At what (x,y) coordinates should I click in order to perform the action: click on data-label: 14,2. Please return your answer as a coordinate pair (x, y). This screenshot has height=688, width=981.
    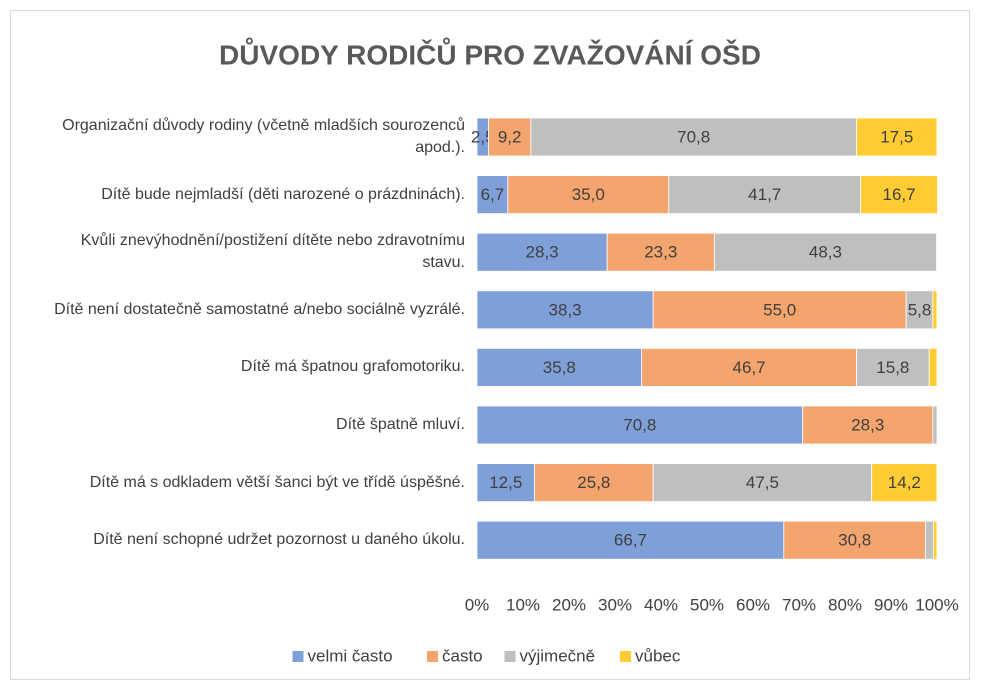
    Looking at the image, I should click on (904, 482).